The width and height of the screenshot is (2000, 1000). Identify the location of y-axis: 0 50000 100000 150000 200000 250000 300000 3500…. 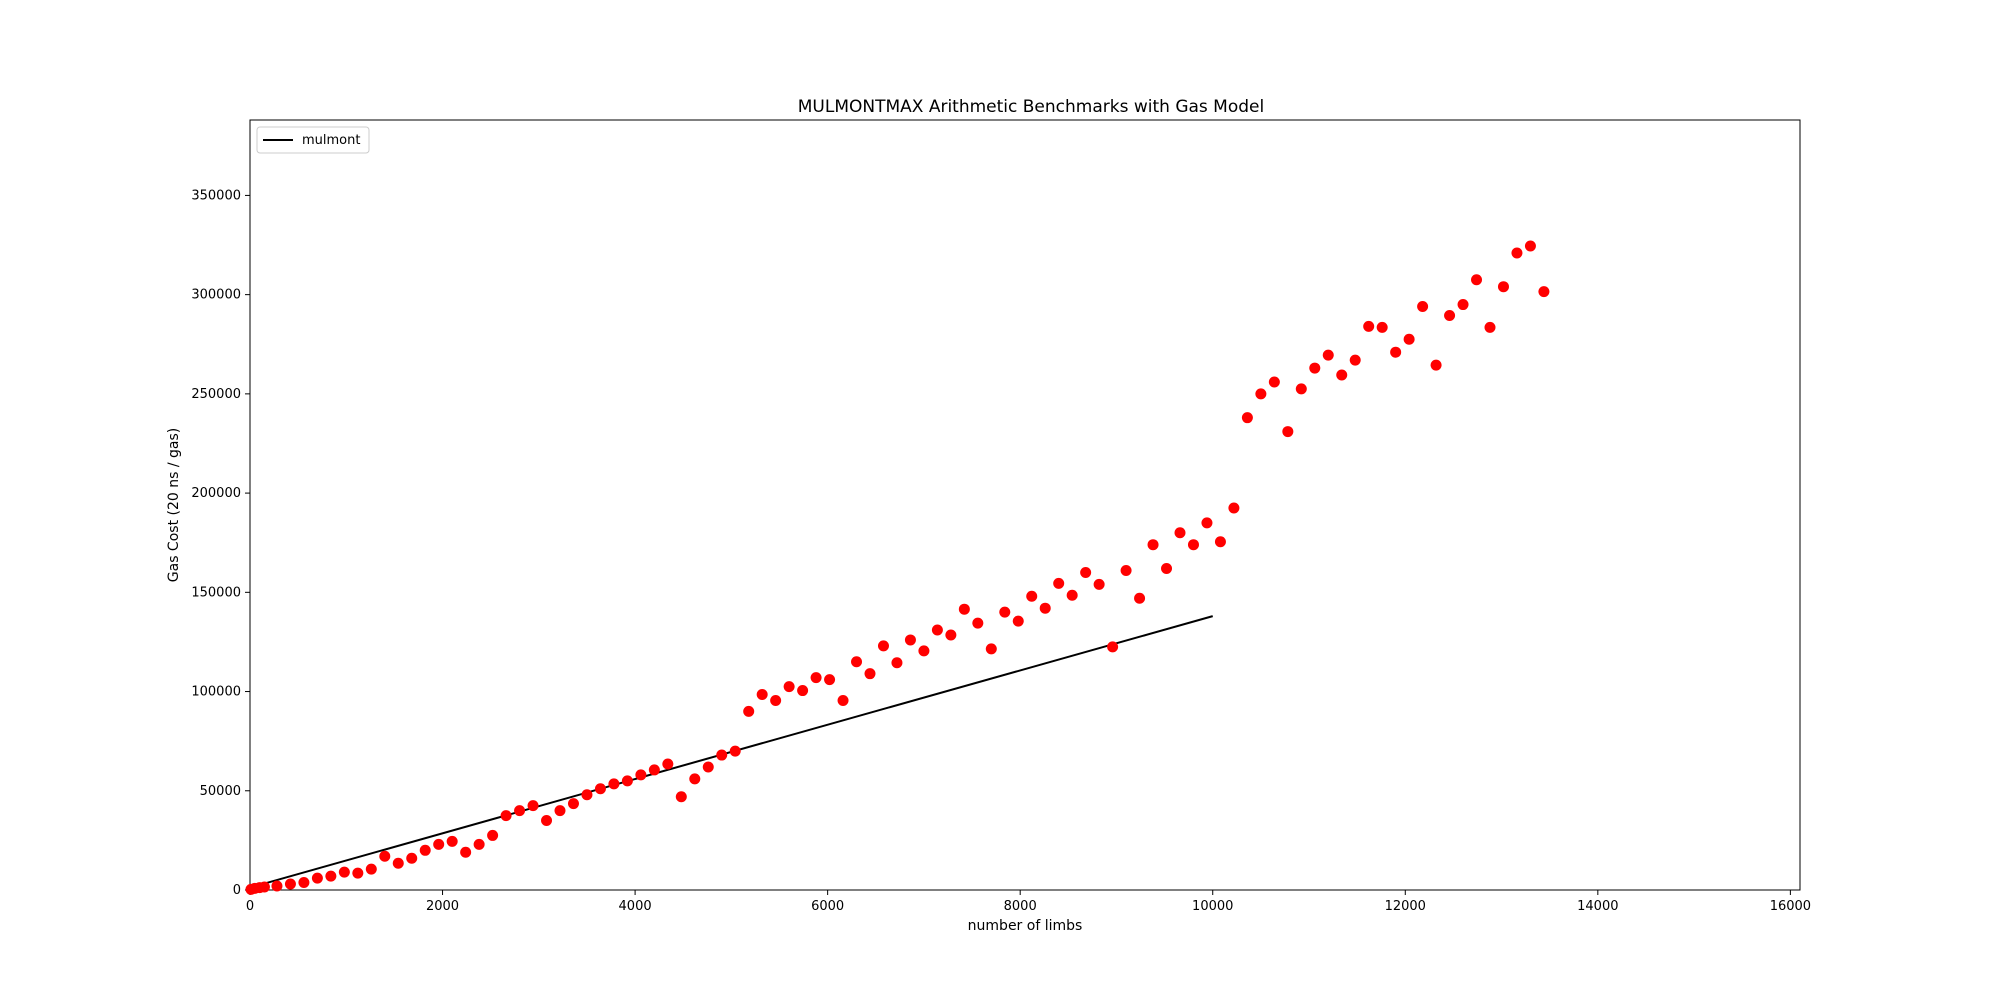
(220, 543).